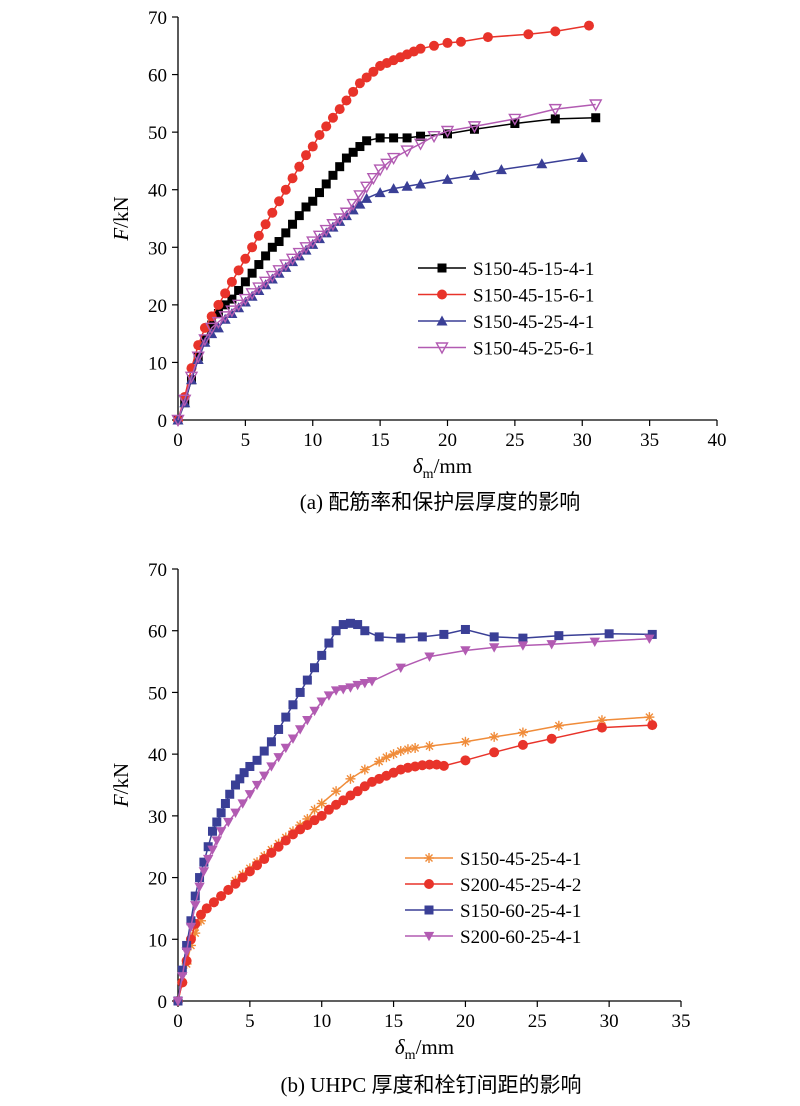  What do you see at coordinates (321, 1021) in the screenshot?
I see `x-tick-label: 10` at bounding box center [321, 1021].